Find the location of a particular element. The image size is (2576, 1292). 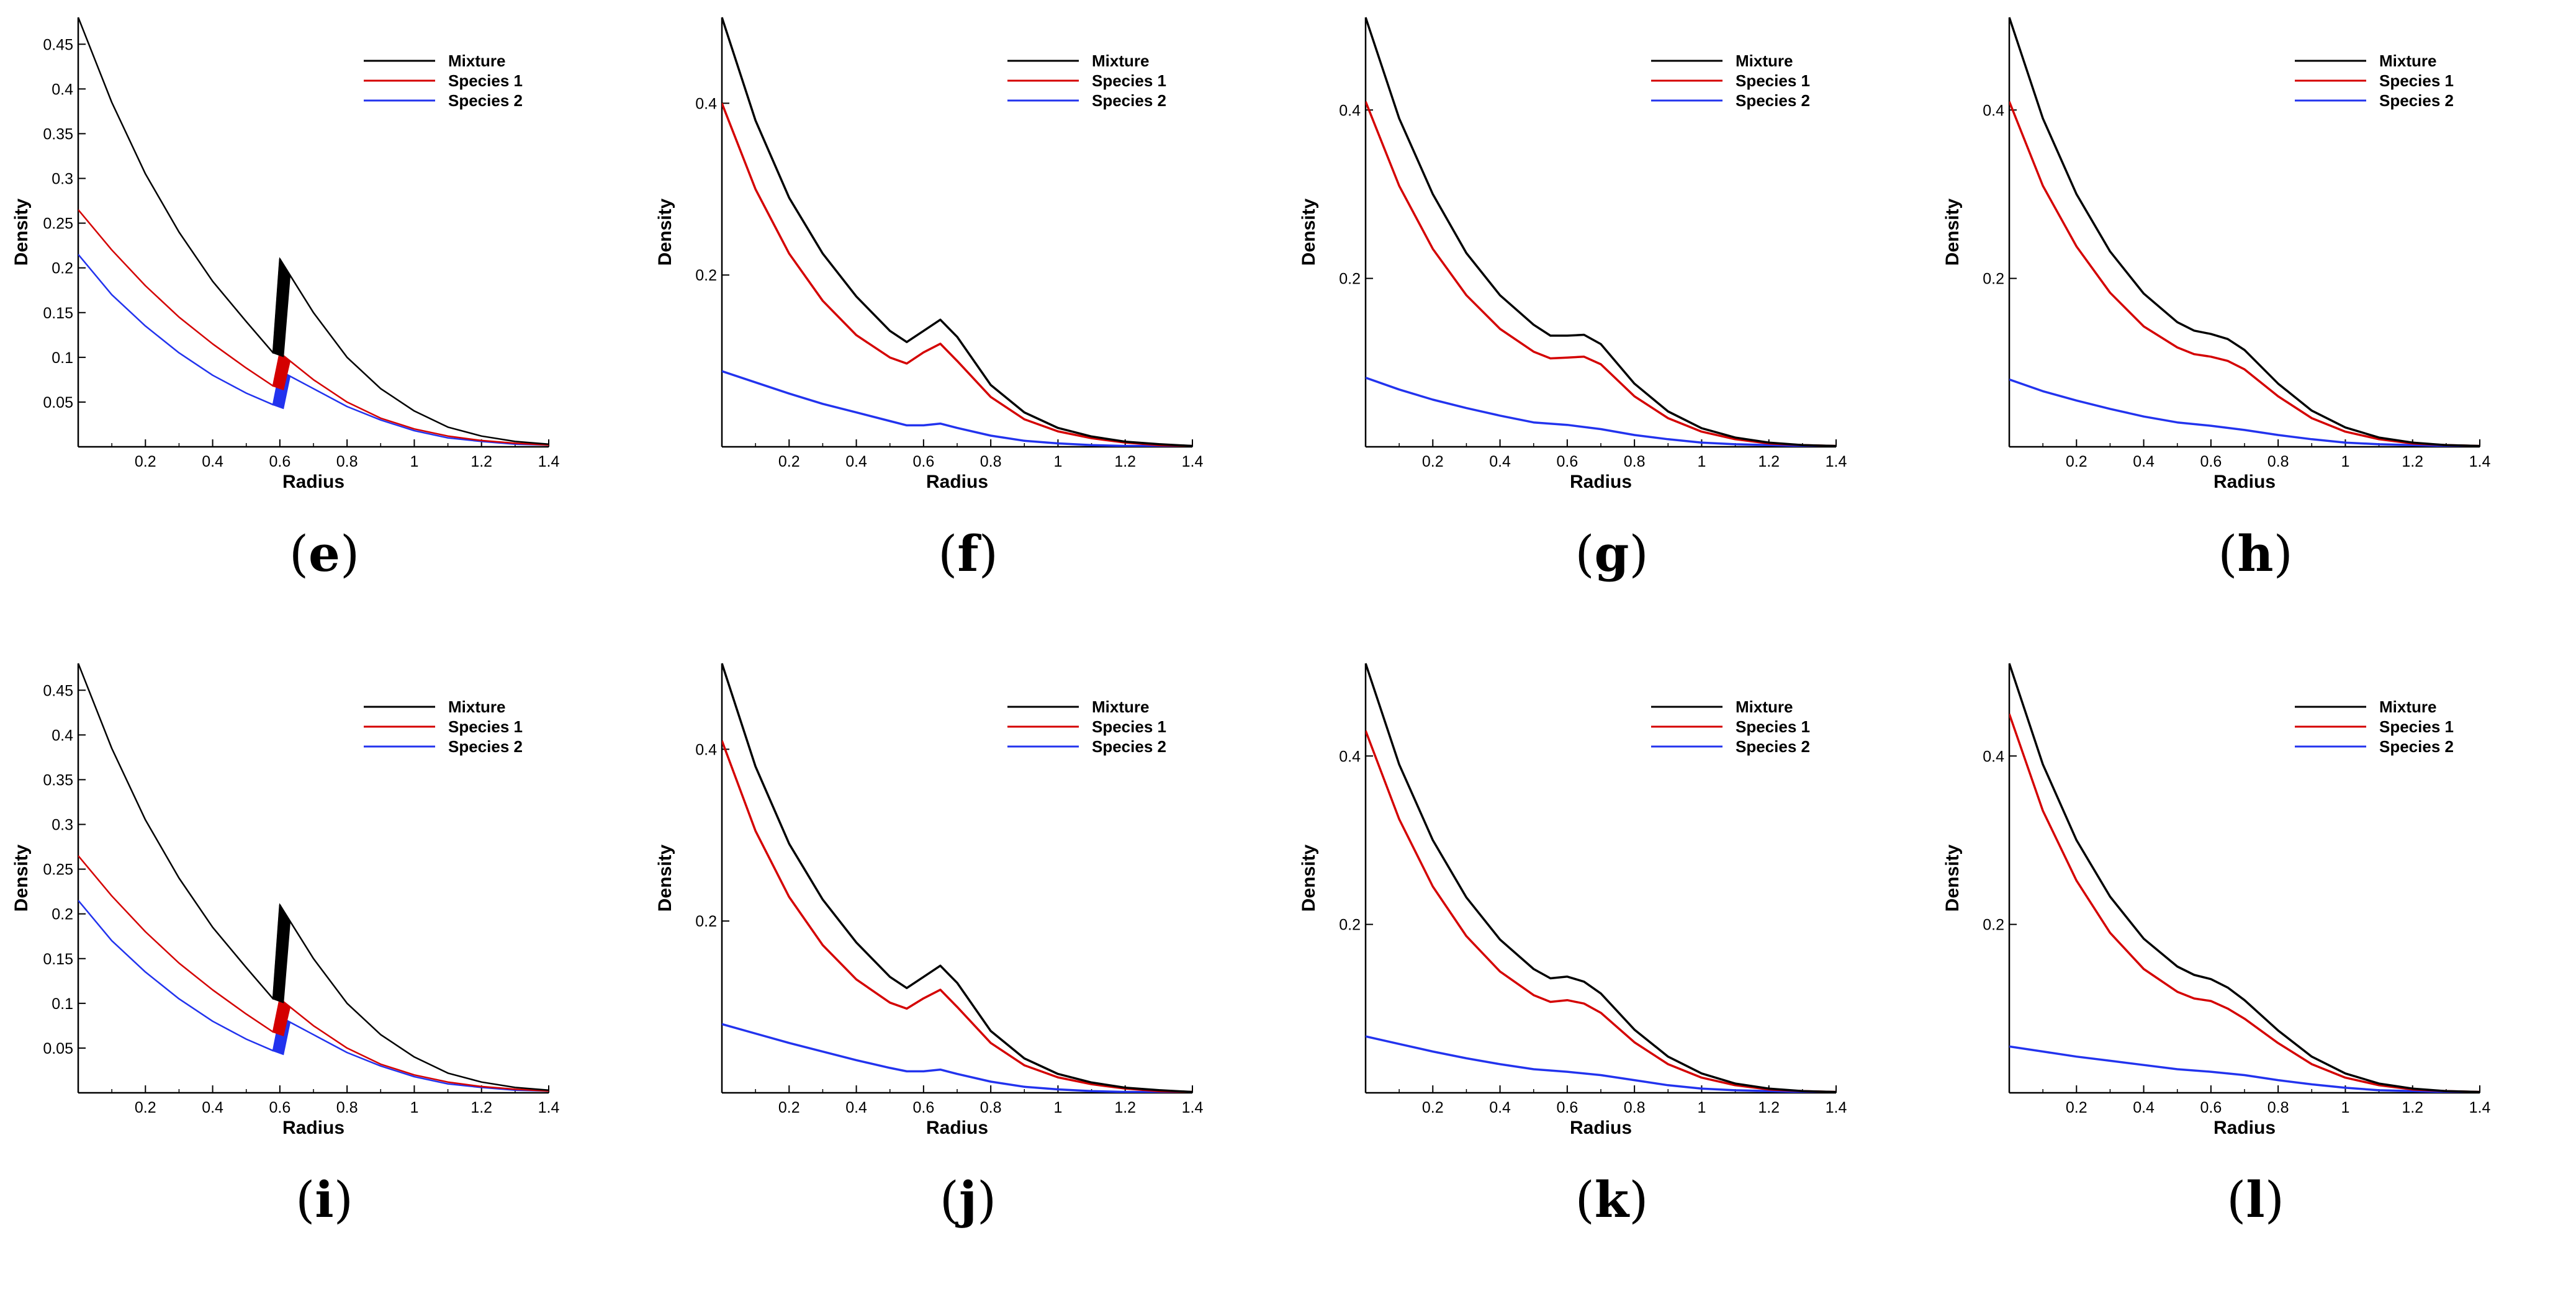

panel-caption-letter: g is located at coordinates (1611, 553).